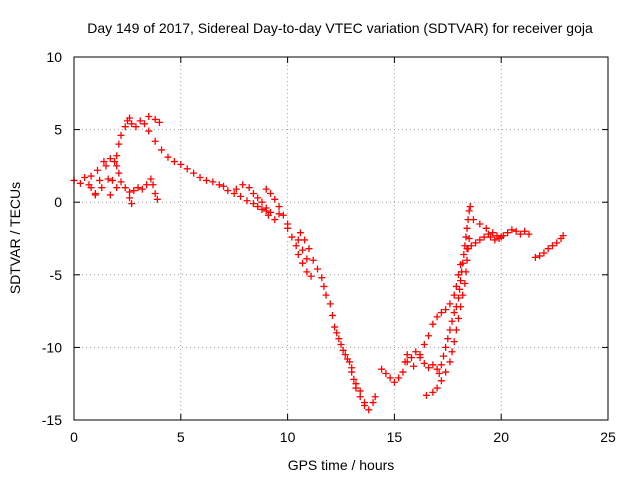 The height and width of the screenshot is (480, 640). I want to click on x-tick-label: 20, so click(501, 437).